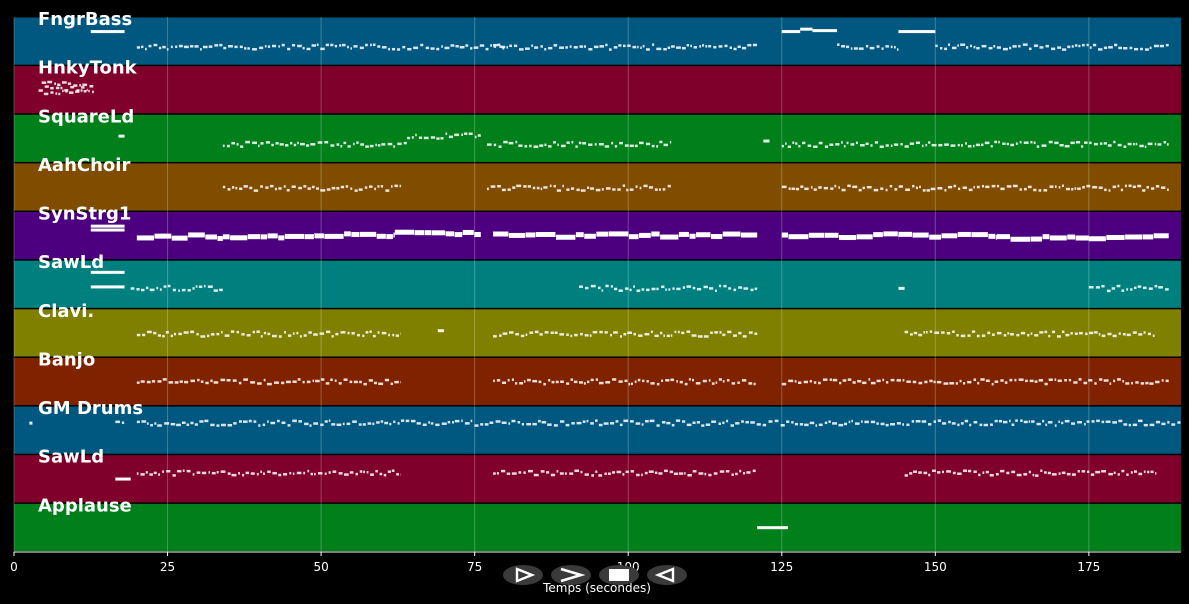 The image size is (1189, 604). Describe the element at coordinates (597, 187) in the screenshot. I see `track-band` at that location.